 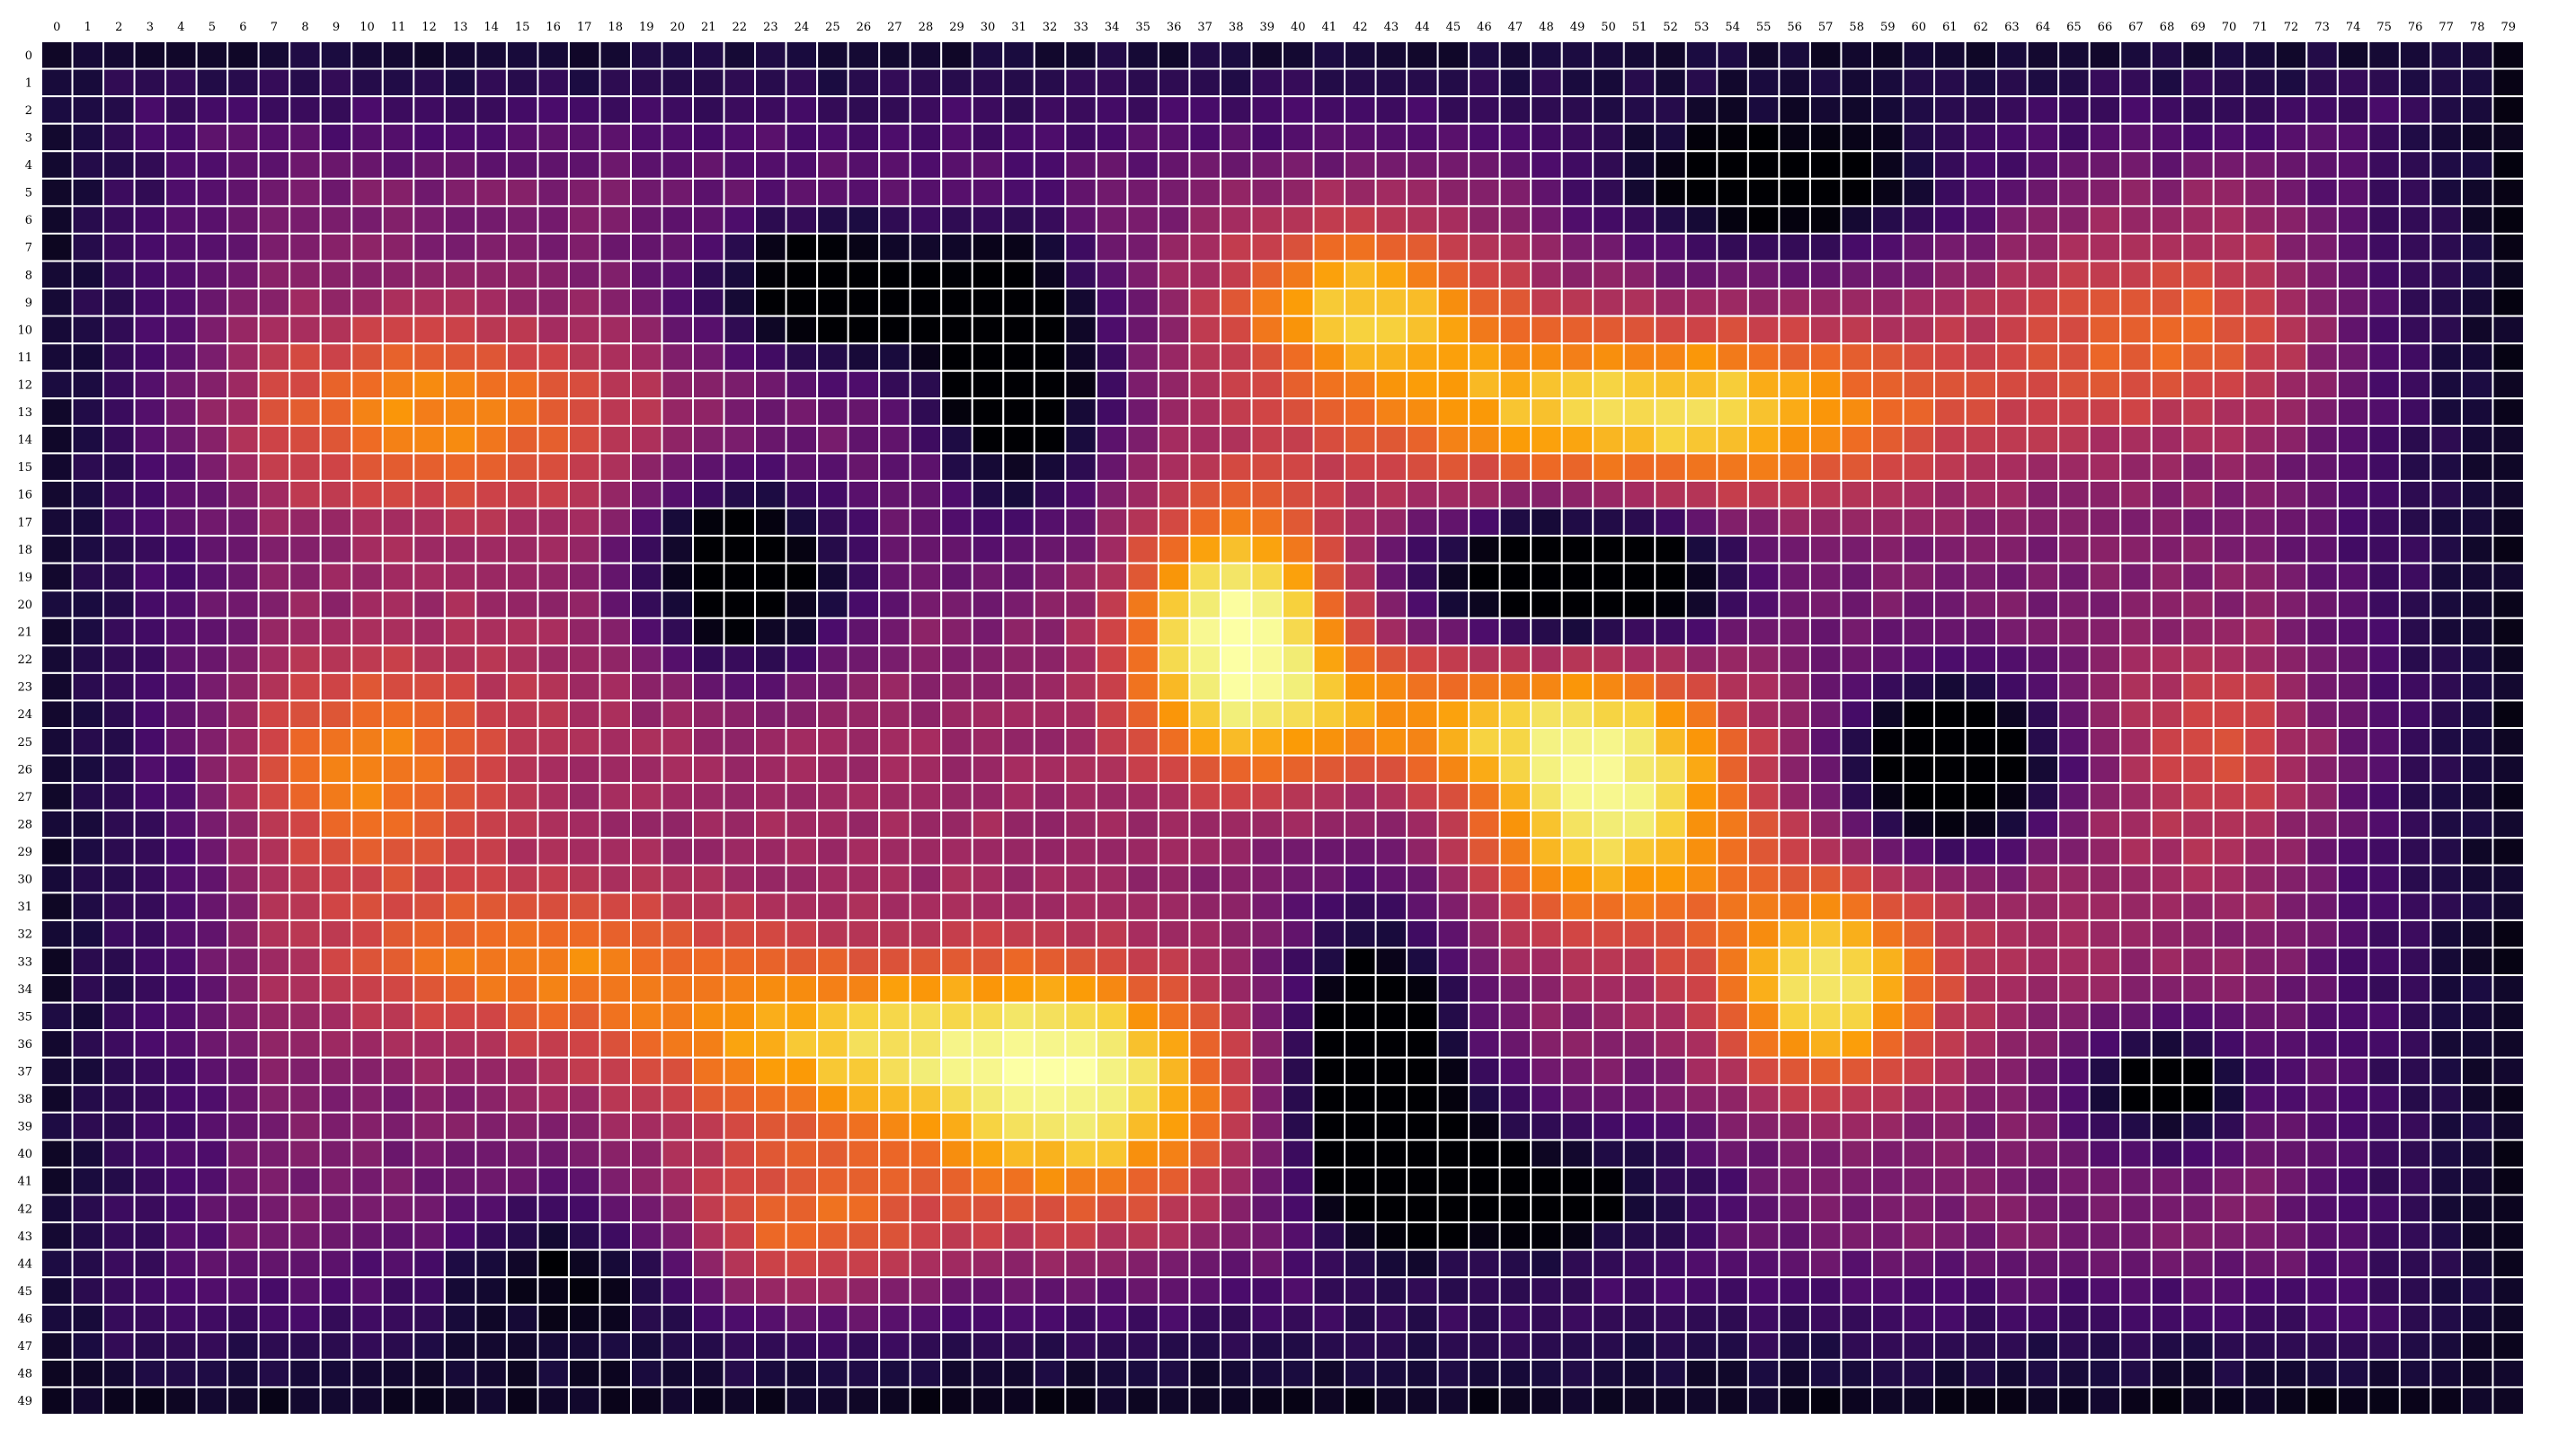 What do you see at coordinates (1826, 28) in the screenshot?
I see `x-tick-label: 57` at bounding box center [1826, 28].